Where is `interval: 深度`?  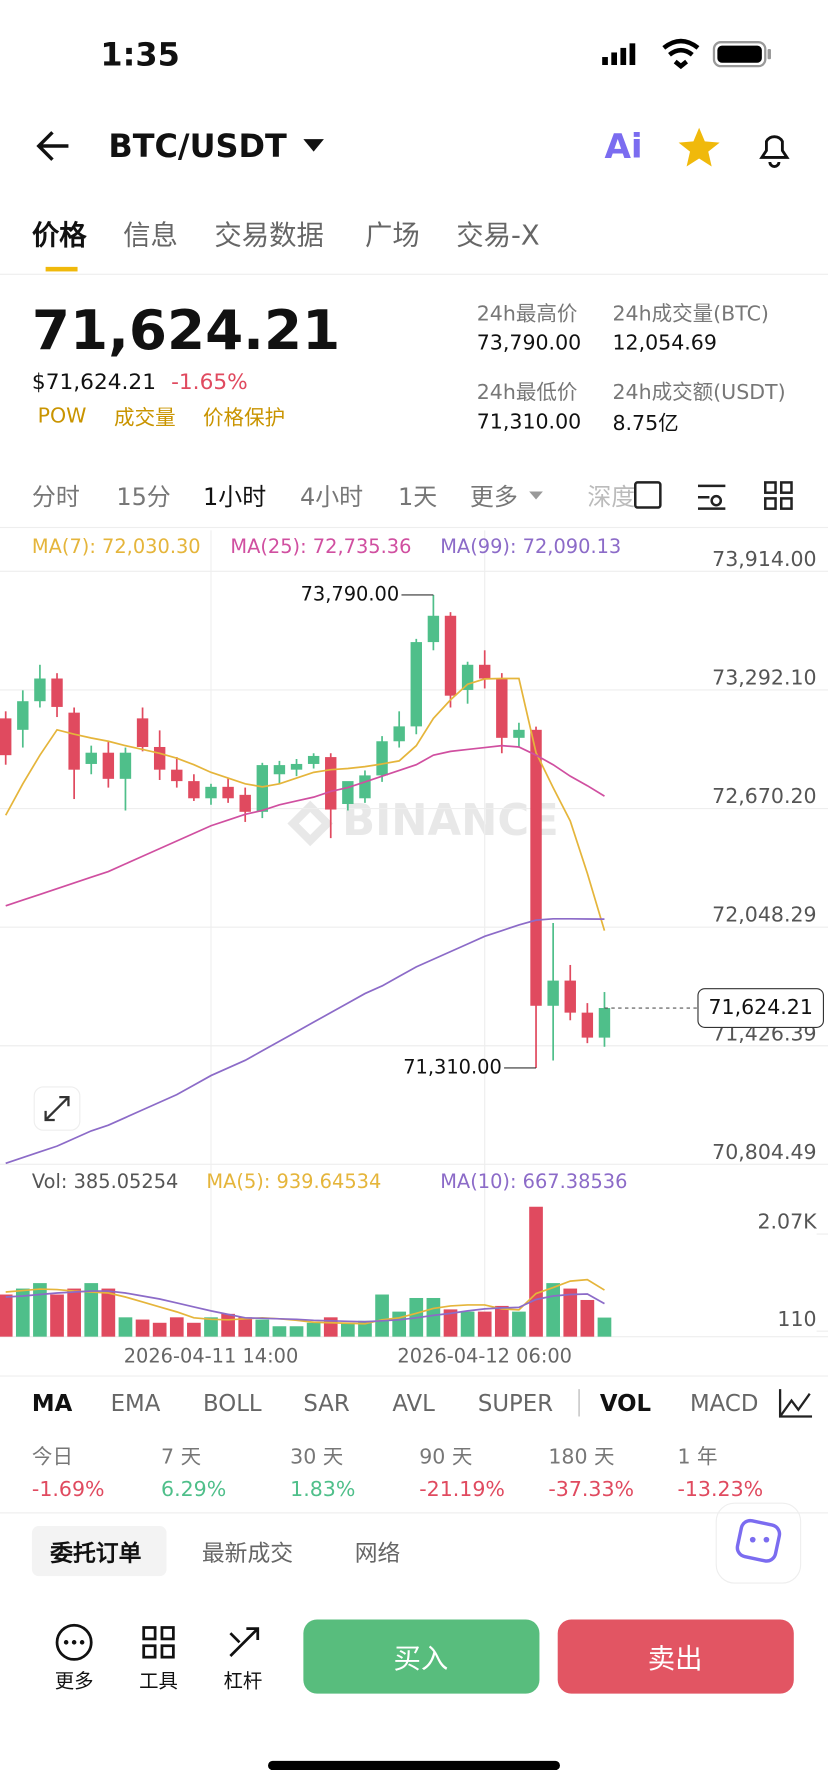
interval: 深度 is located at coordinates (611, 497).